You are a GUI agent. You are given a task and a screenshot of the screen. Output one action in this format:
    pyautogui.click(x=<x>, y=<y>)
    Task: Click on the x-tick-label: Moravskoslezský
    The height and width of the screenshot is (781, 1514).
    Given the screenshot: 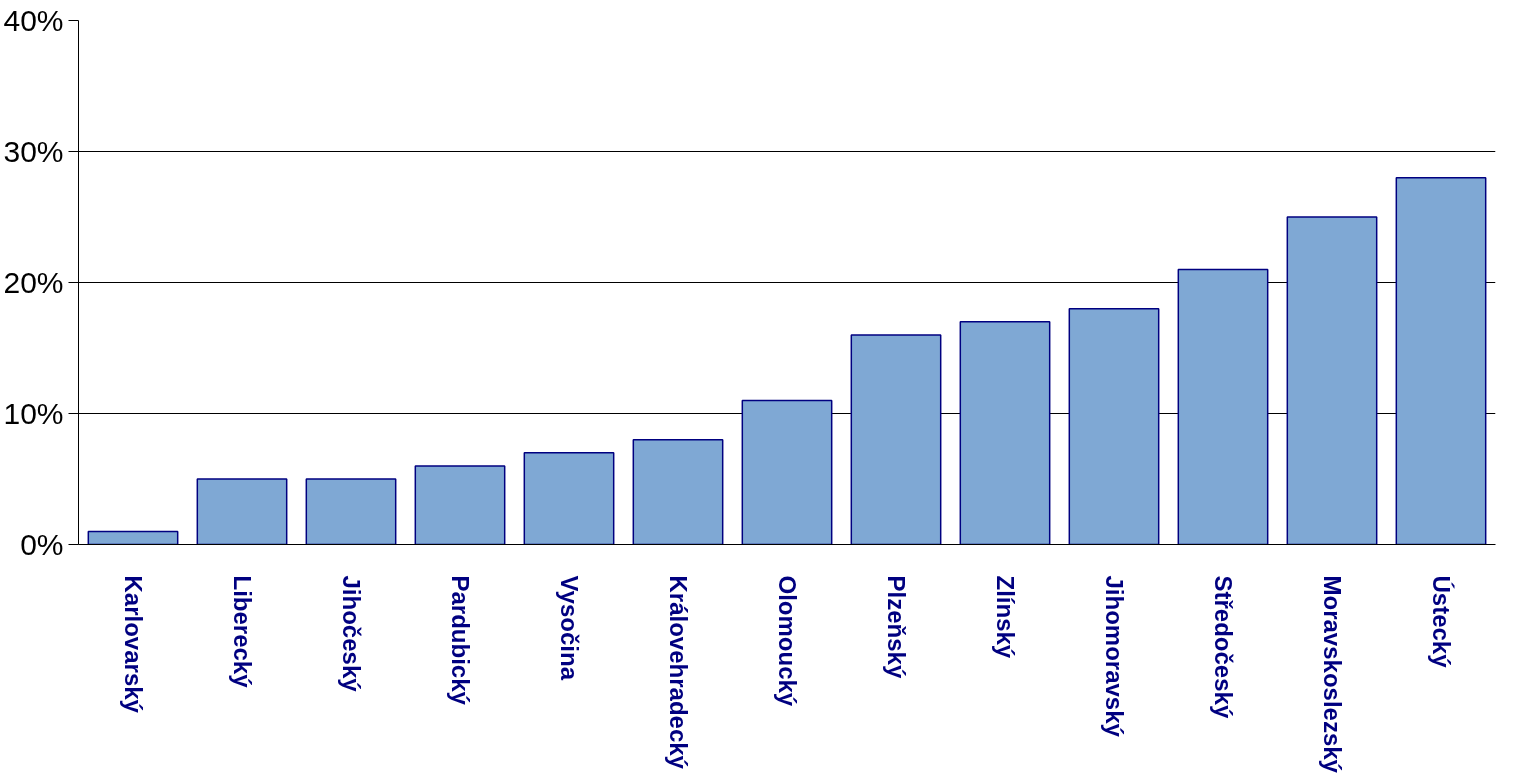 What is the action you would take?
    pyautogui.click(x=1332, y=674)
    